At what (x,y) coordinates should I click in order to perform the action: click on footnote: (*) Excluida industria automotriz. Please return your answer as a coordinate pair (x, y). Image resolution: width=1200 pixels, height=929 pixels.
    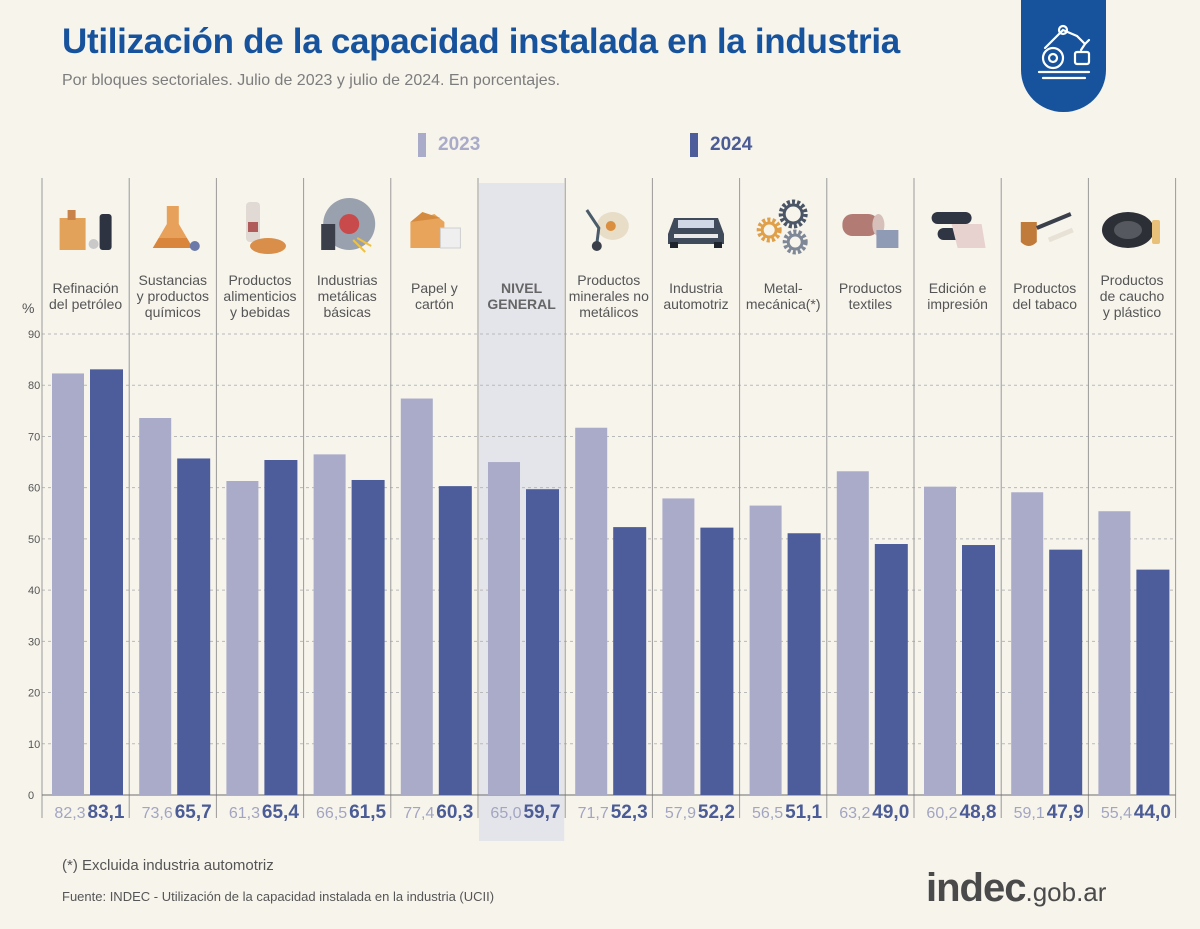
    Looking at the image, I should click on (168, 865).